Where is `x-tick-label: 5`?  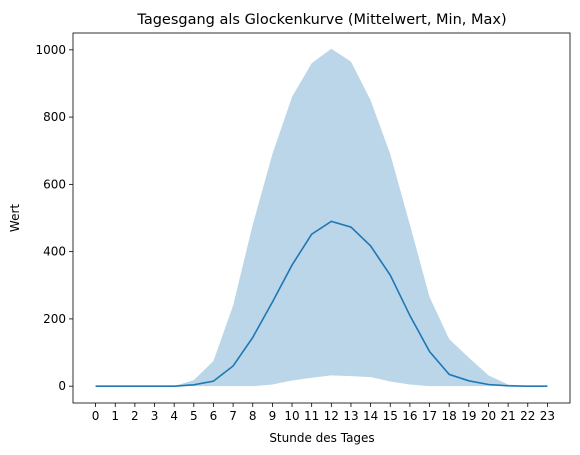
x-tick-label: 5 is located at coordinates (194, 416).